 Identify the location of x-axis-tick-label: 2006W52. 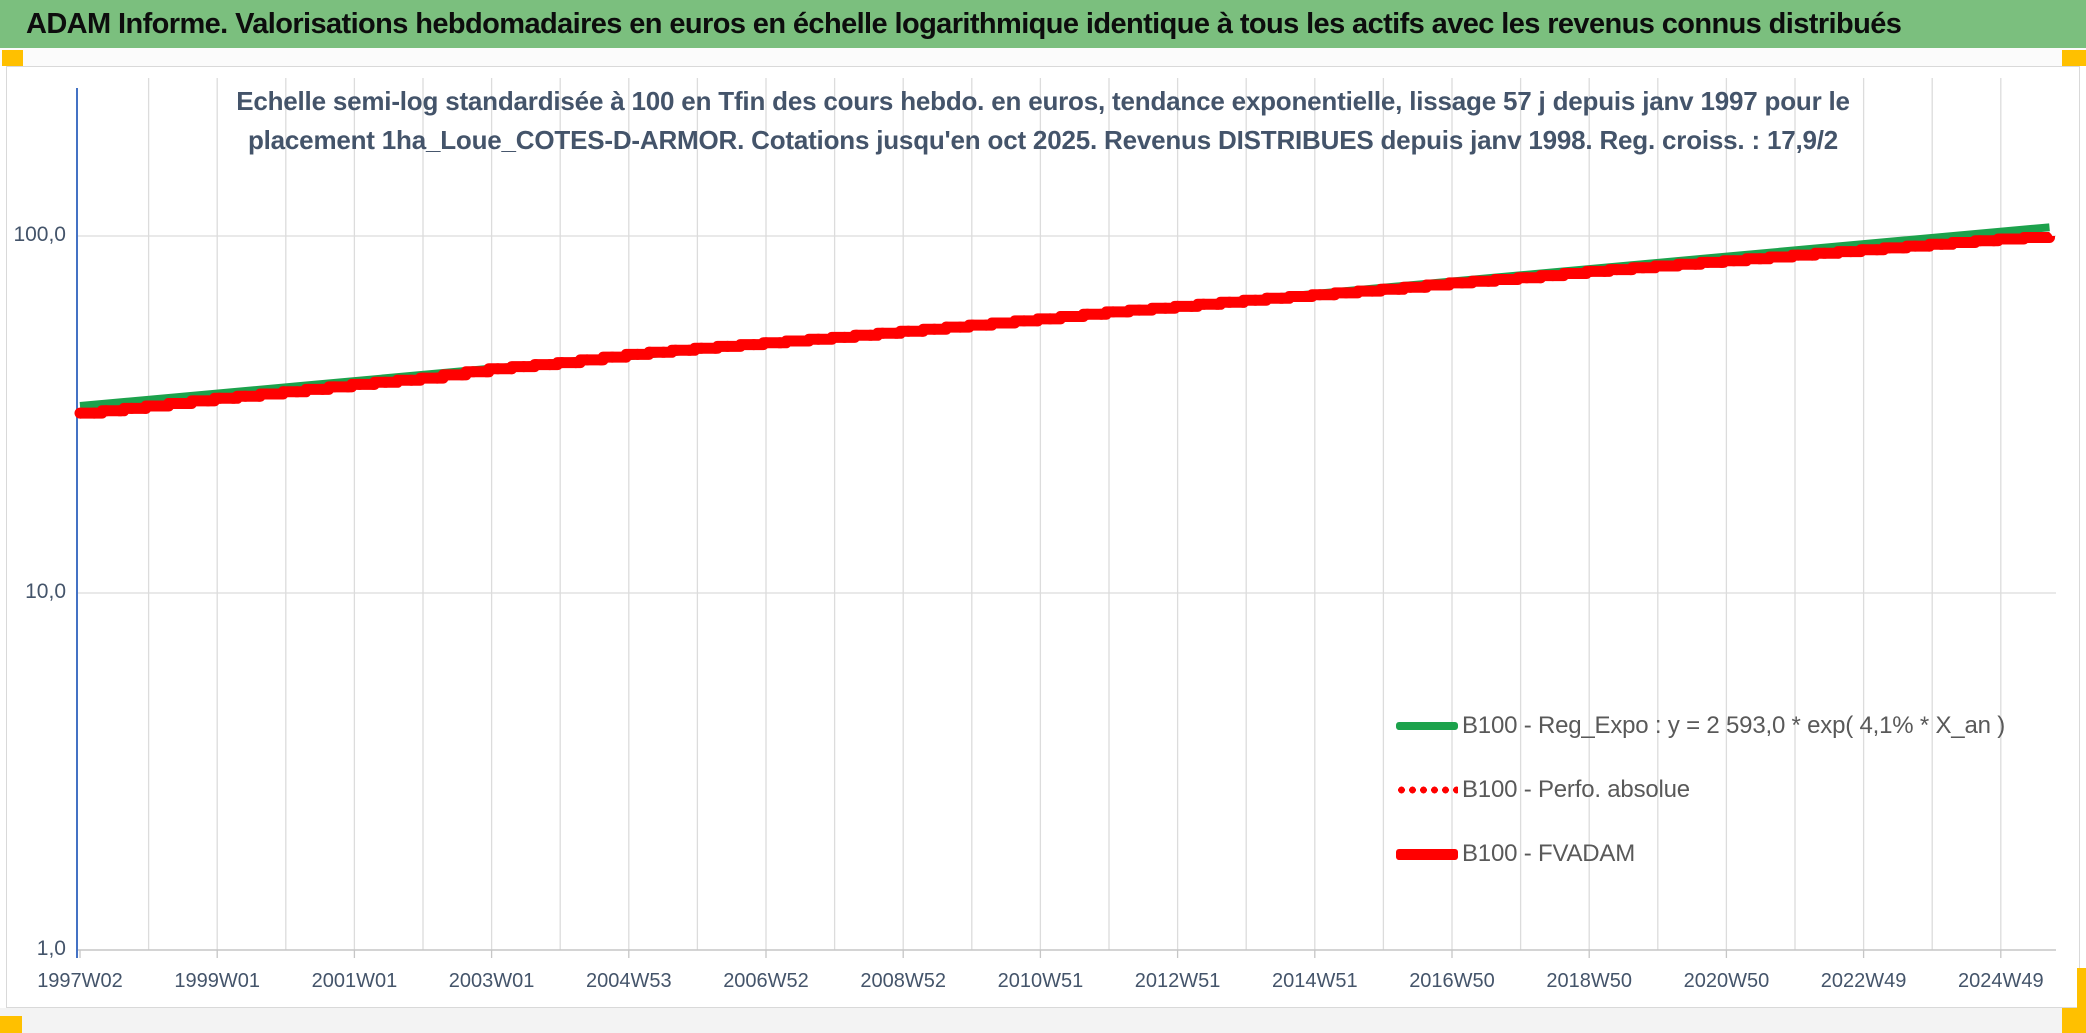
(766, 981).